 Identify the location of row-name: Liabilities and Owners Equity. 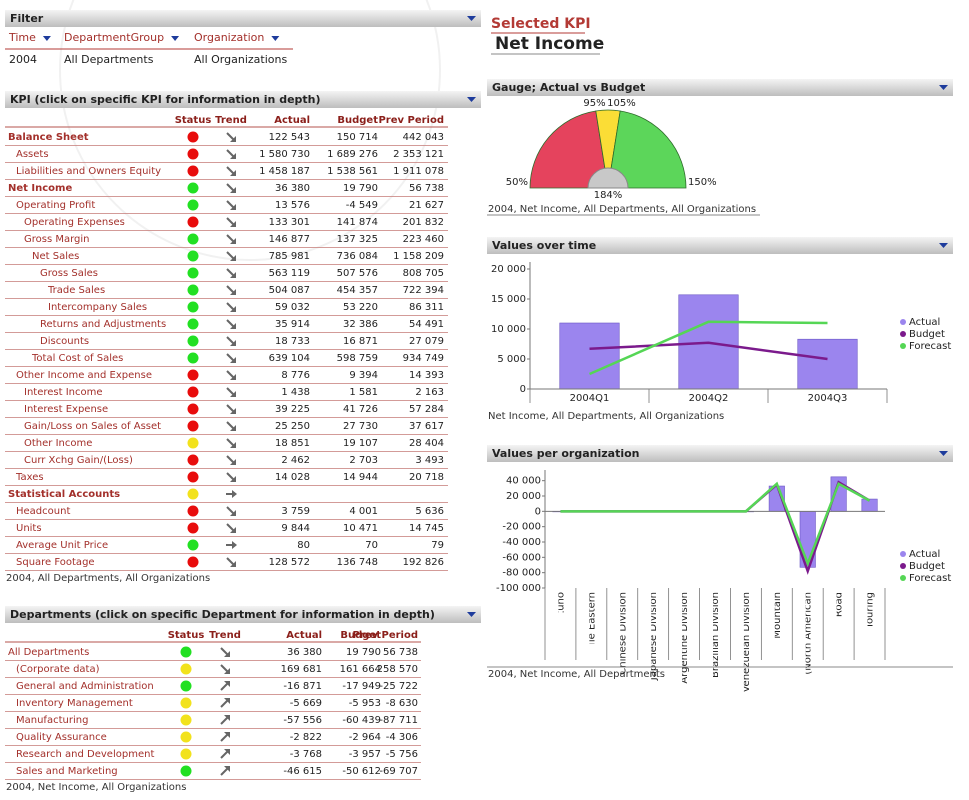
(88, 171).